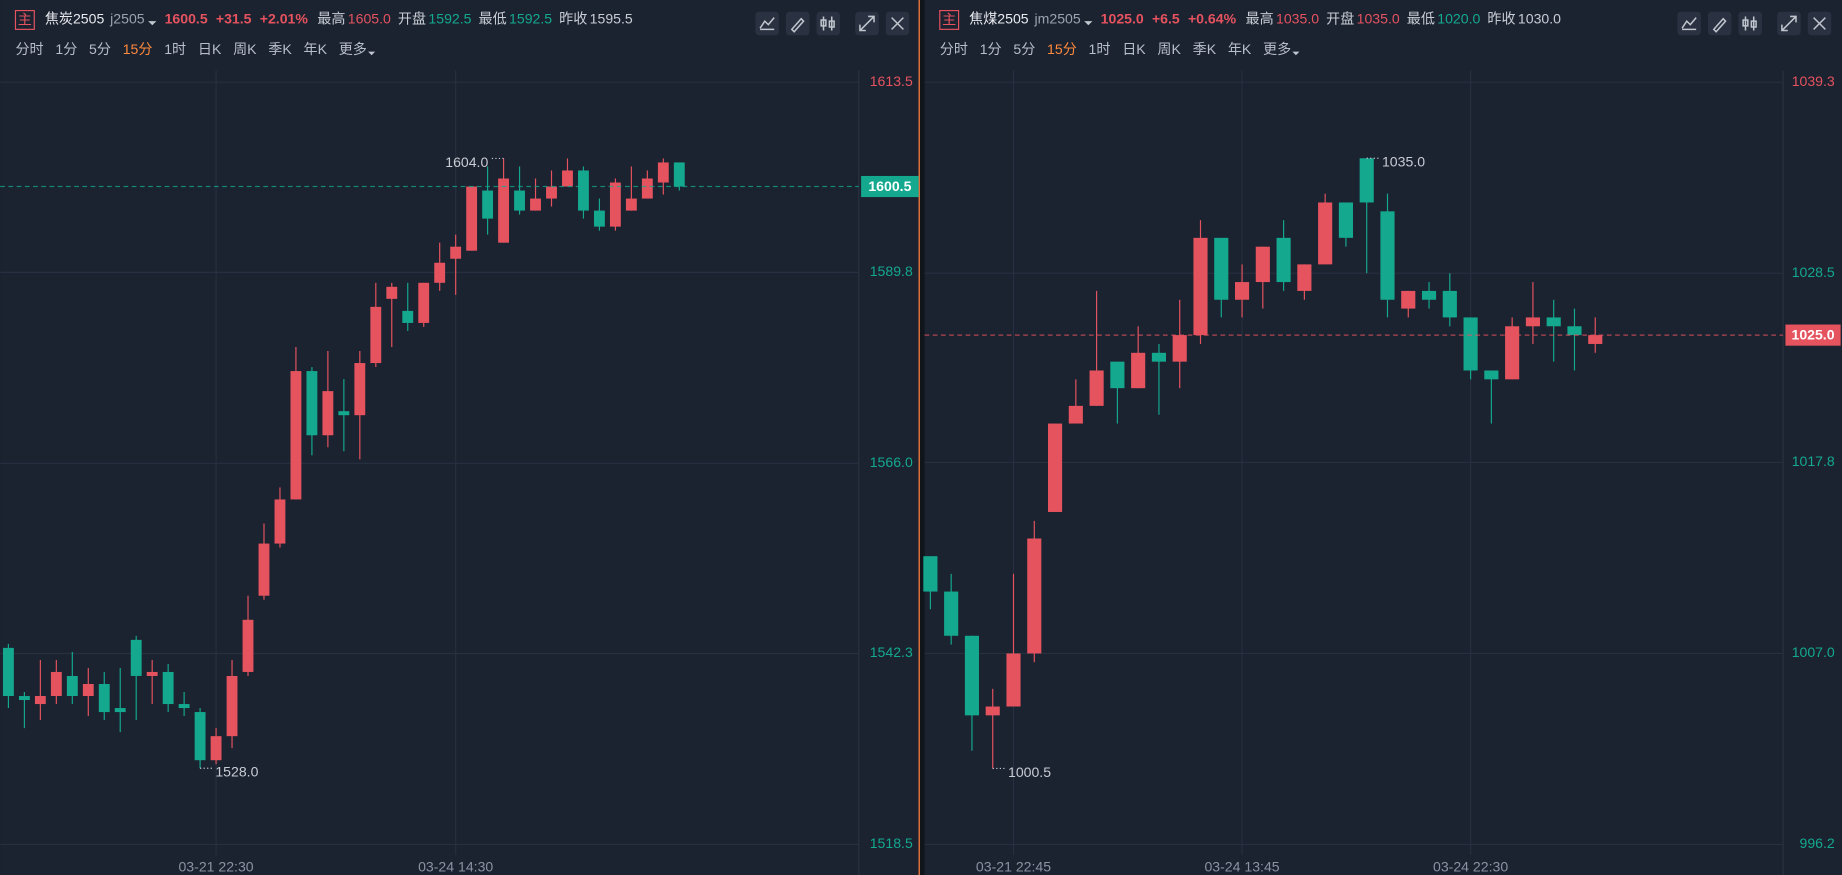  What do you see at coordinates (1241, 867) in the screenshot?
I see `x-tick-label: 03-24 13:45` at bounding box center [1241, 867].